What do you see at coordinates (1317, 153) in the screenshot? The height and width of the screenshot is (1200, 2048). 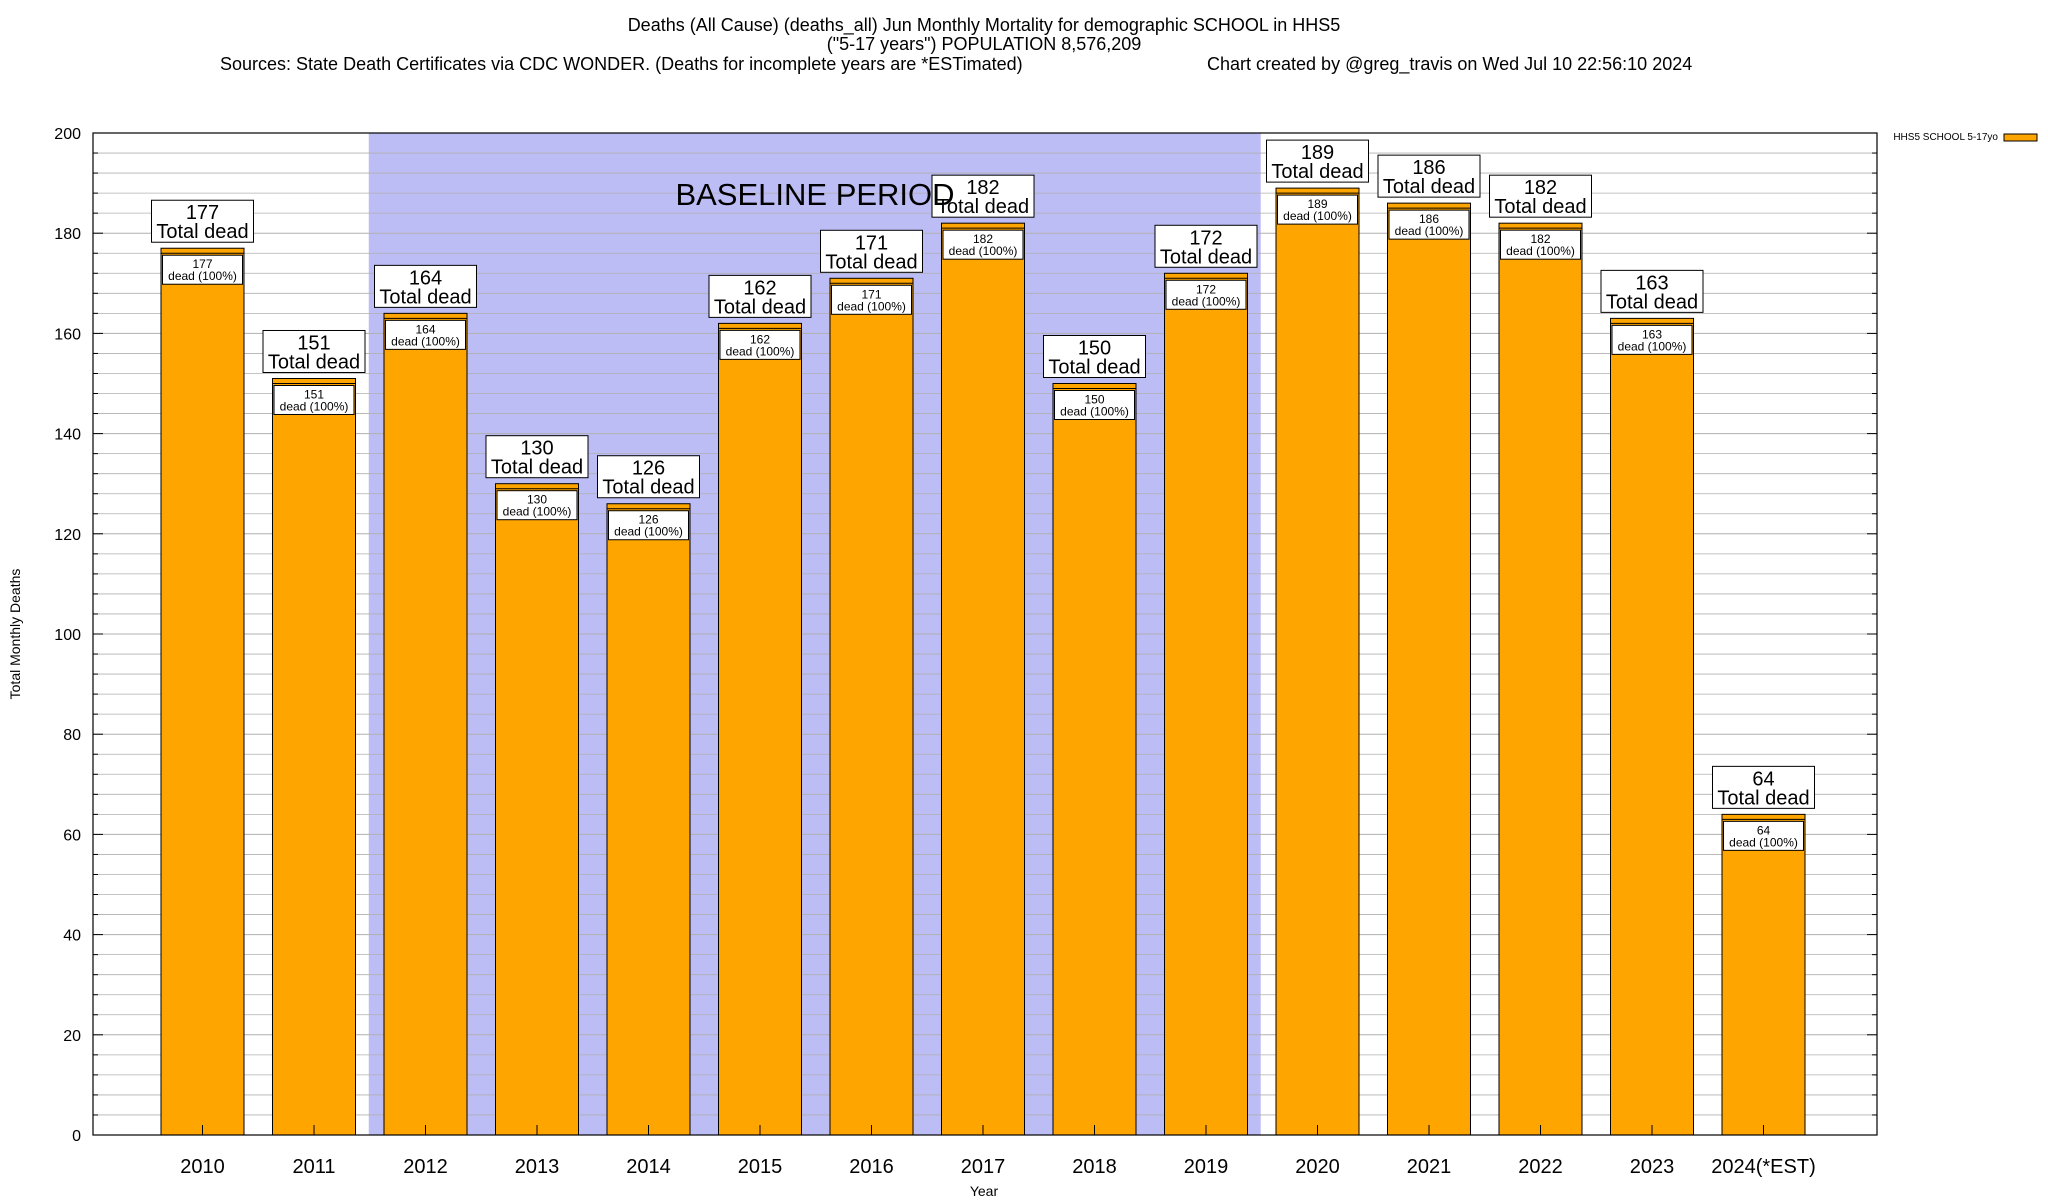 I see `bar-top-value: 189` at bounding box center [1317, 153].